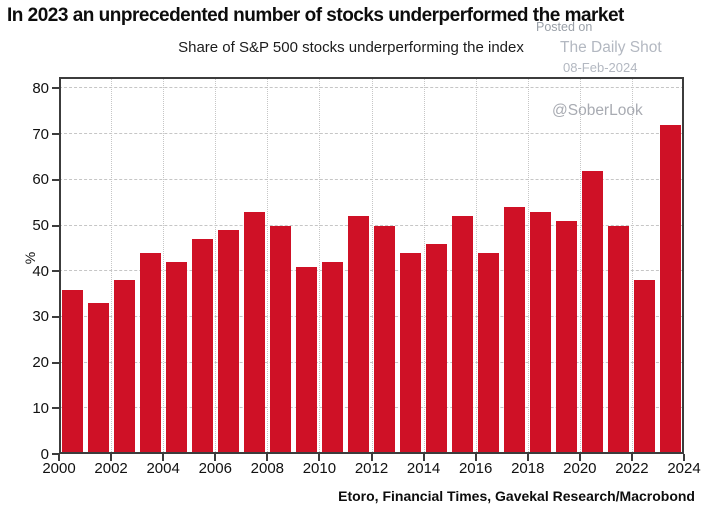  I want to click on bar-2021, so click(619, 339).